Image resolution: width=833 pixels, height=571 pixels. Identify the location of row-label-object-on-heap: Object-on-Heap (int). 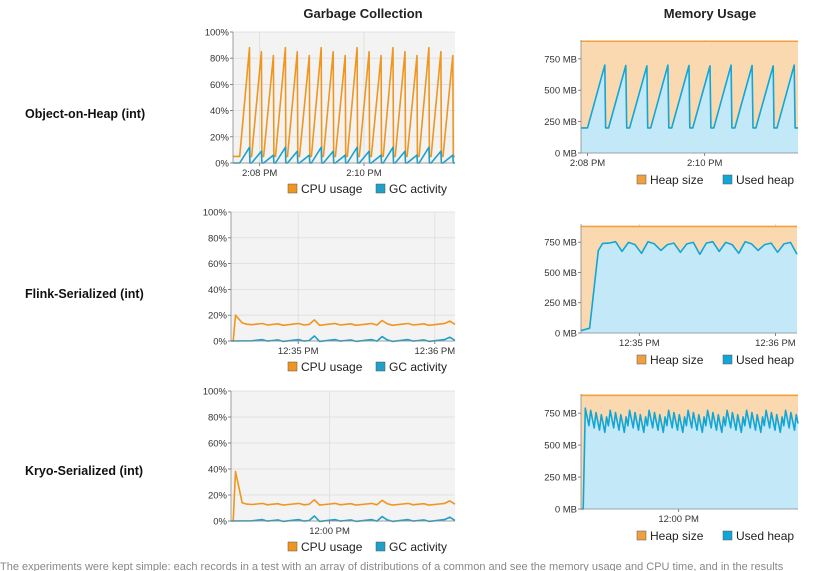
(85, 114).